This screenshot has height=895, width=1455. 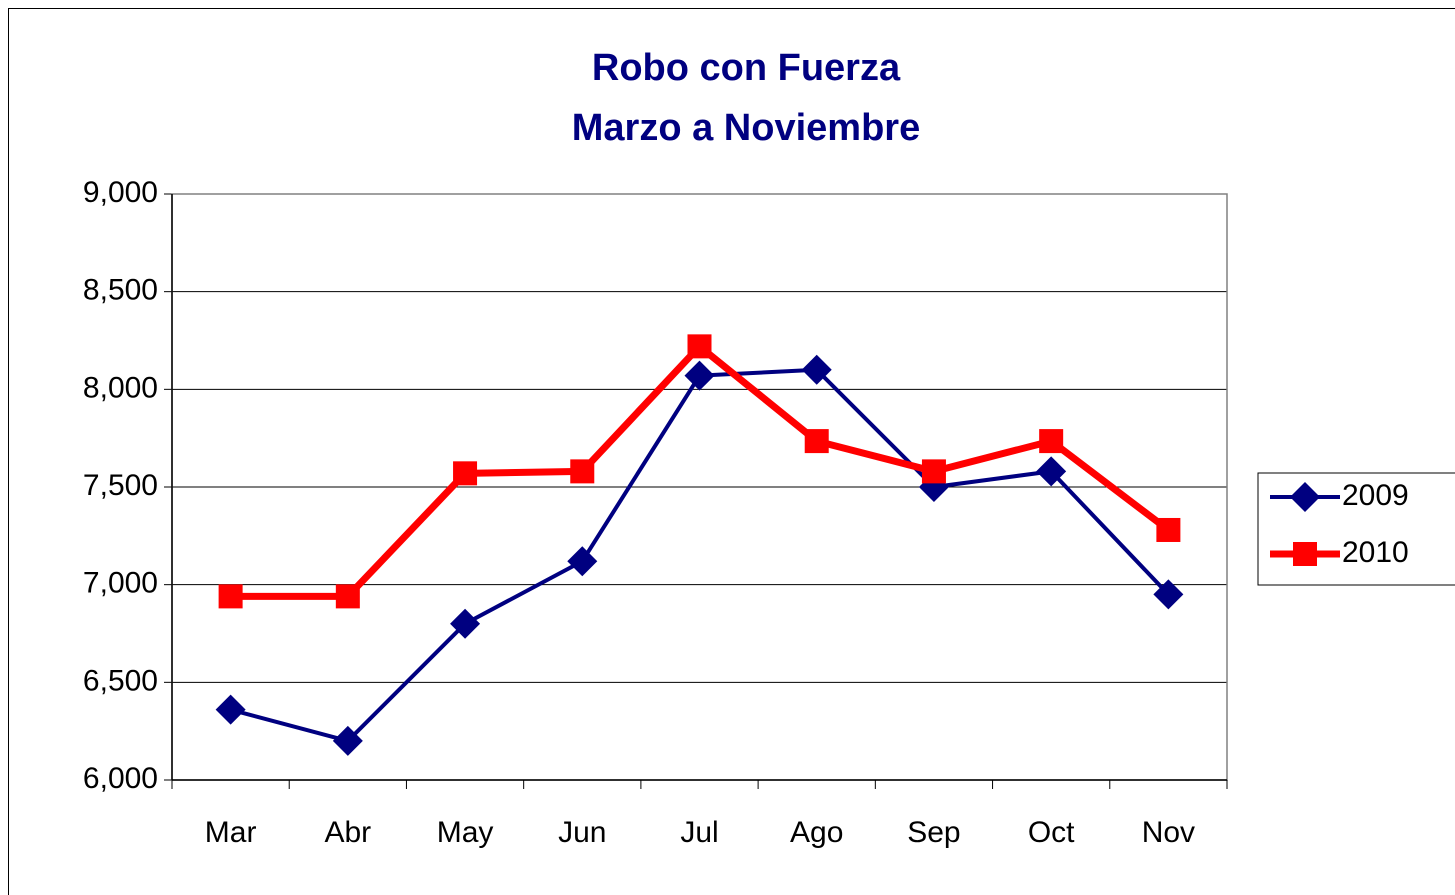 I want to click on y-tick-label: 8,500, so click(x=120, y=290).